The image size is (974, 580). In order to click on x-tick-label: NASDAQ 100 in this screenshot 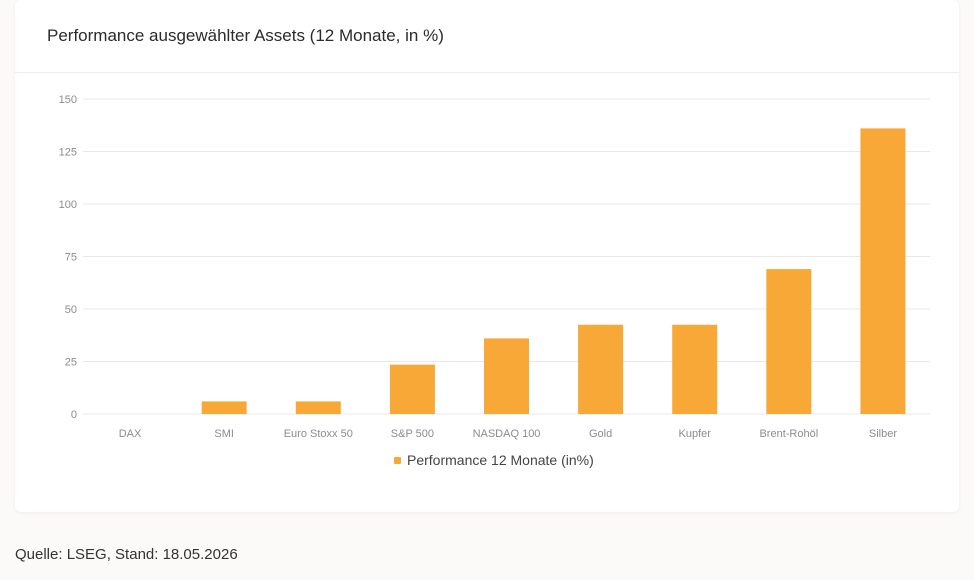, I will do `click(507, 434)`.